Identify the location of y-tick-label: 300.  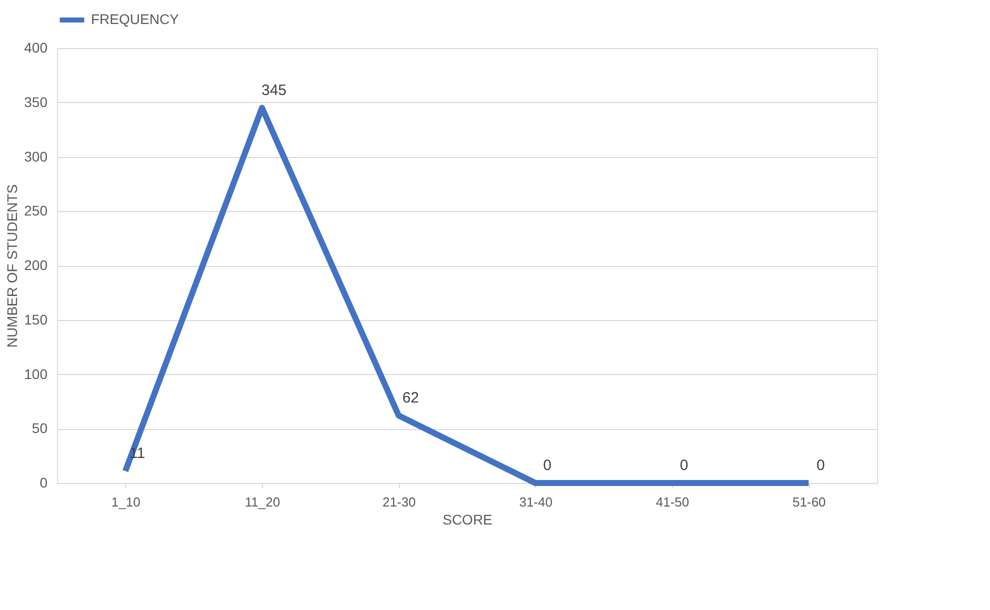
(36, 156).